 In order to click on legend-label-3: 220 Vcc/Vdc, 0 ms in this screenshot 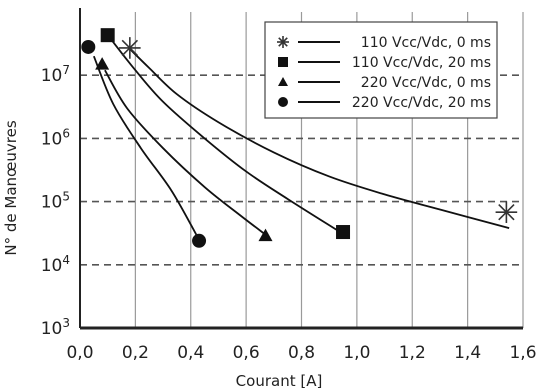, I will do `click(426, 83)`.